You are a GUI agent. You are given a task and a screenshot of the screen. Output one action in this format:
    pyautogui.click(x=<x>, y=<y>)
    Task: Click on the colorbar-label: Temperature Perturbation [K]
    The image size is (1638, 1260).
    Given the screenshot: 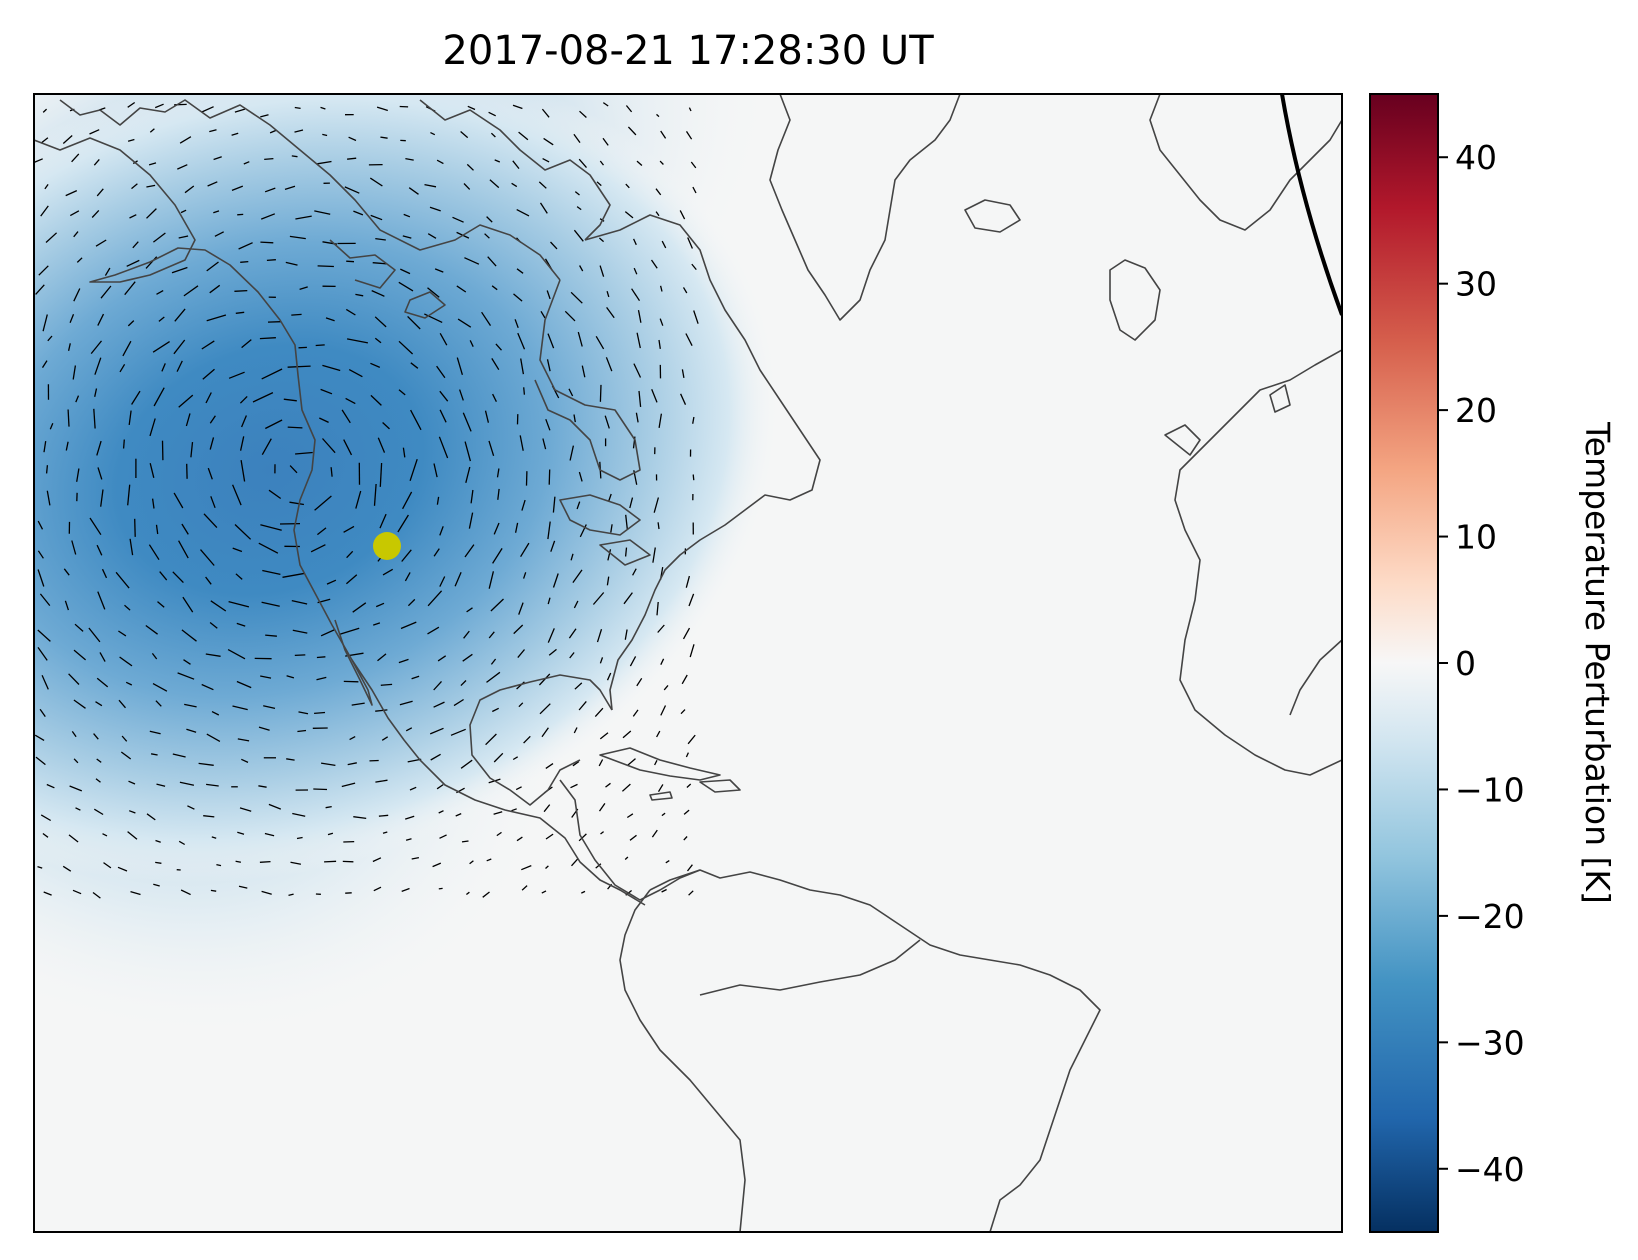 What is the action you would take?
    pyautogui.click(x=1597, y=662)
    